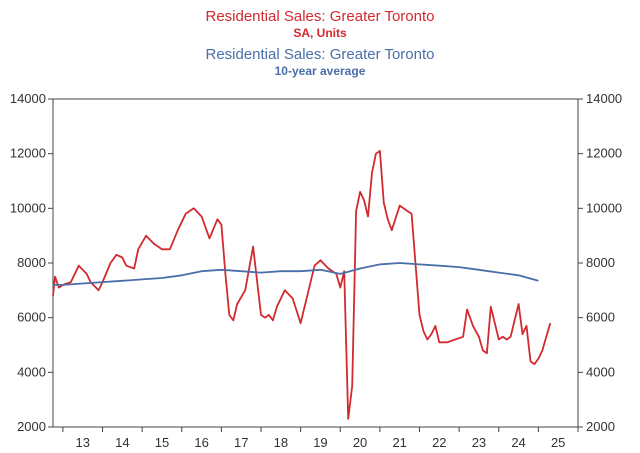  What do you see at coordinates (31, 371) in the screenshot?
I see `y-tick-label-left: 4000` at bounding box center [31, 371].